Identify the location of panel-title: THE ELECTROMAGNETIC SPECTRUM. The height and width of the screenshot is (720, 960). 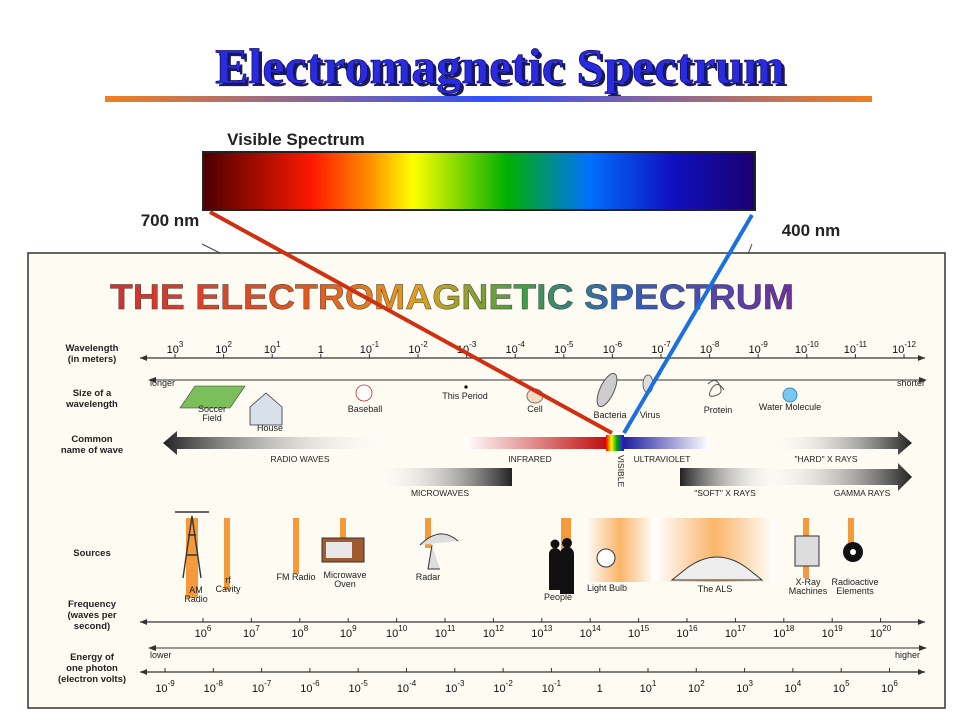
(452, 297).